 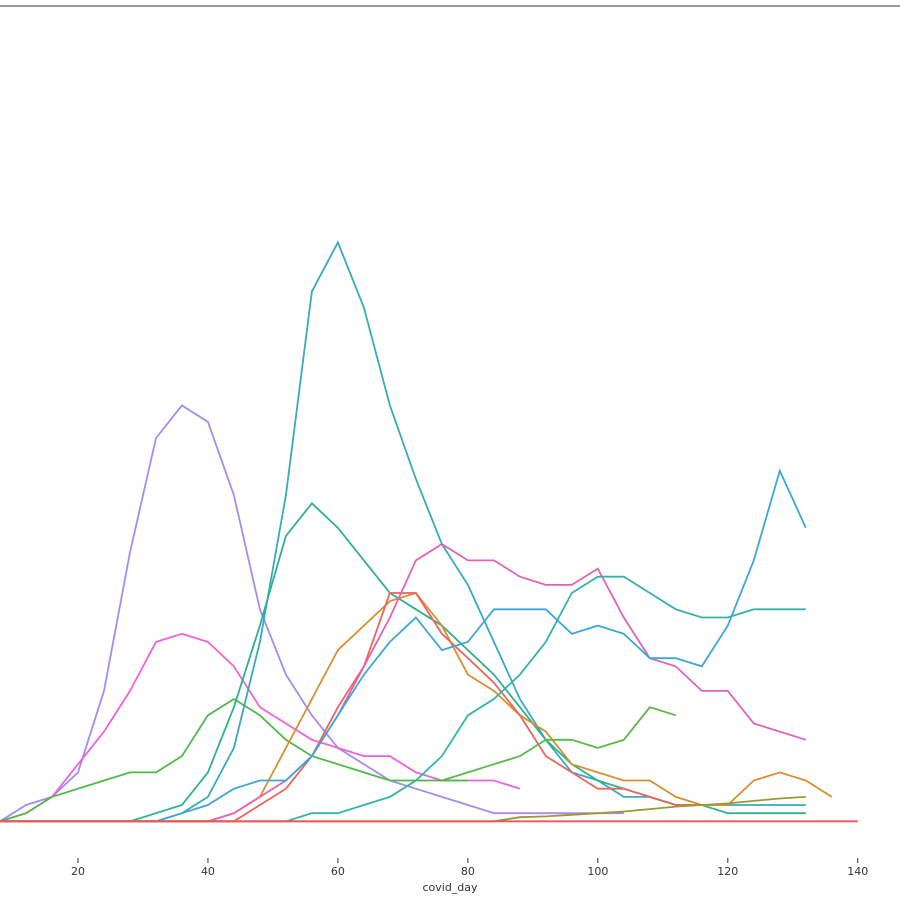 What do you see at coordinates (597, 871) in the screenshot?
I see `x-tick-label: 100` at bounding box center [597, 871].